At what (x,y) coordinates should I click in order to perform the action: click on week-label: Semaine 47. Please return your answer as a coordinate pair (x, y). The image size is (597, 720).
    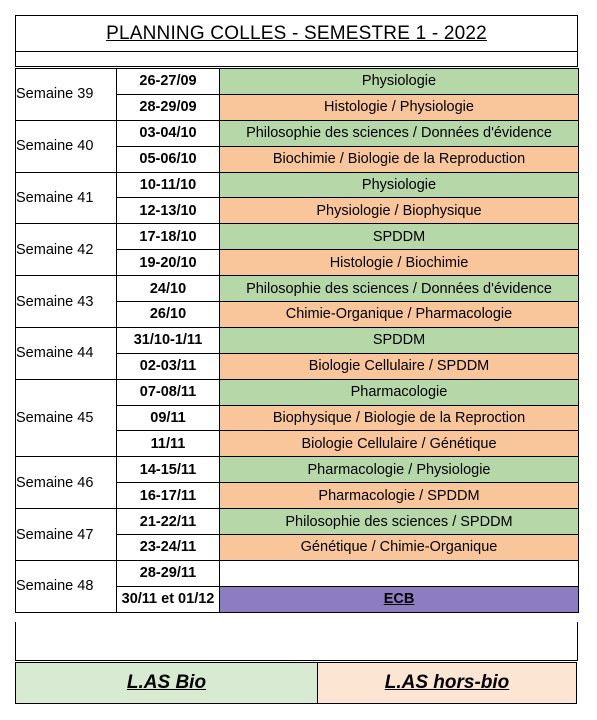
    Looking at the image, I should click on (66, 534).